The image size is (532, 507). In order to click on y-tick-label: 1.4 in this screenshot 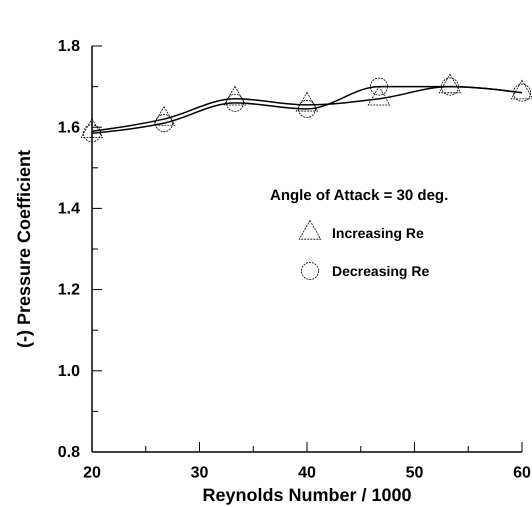, I will do `click(69, 209)`.